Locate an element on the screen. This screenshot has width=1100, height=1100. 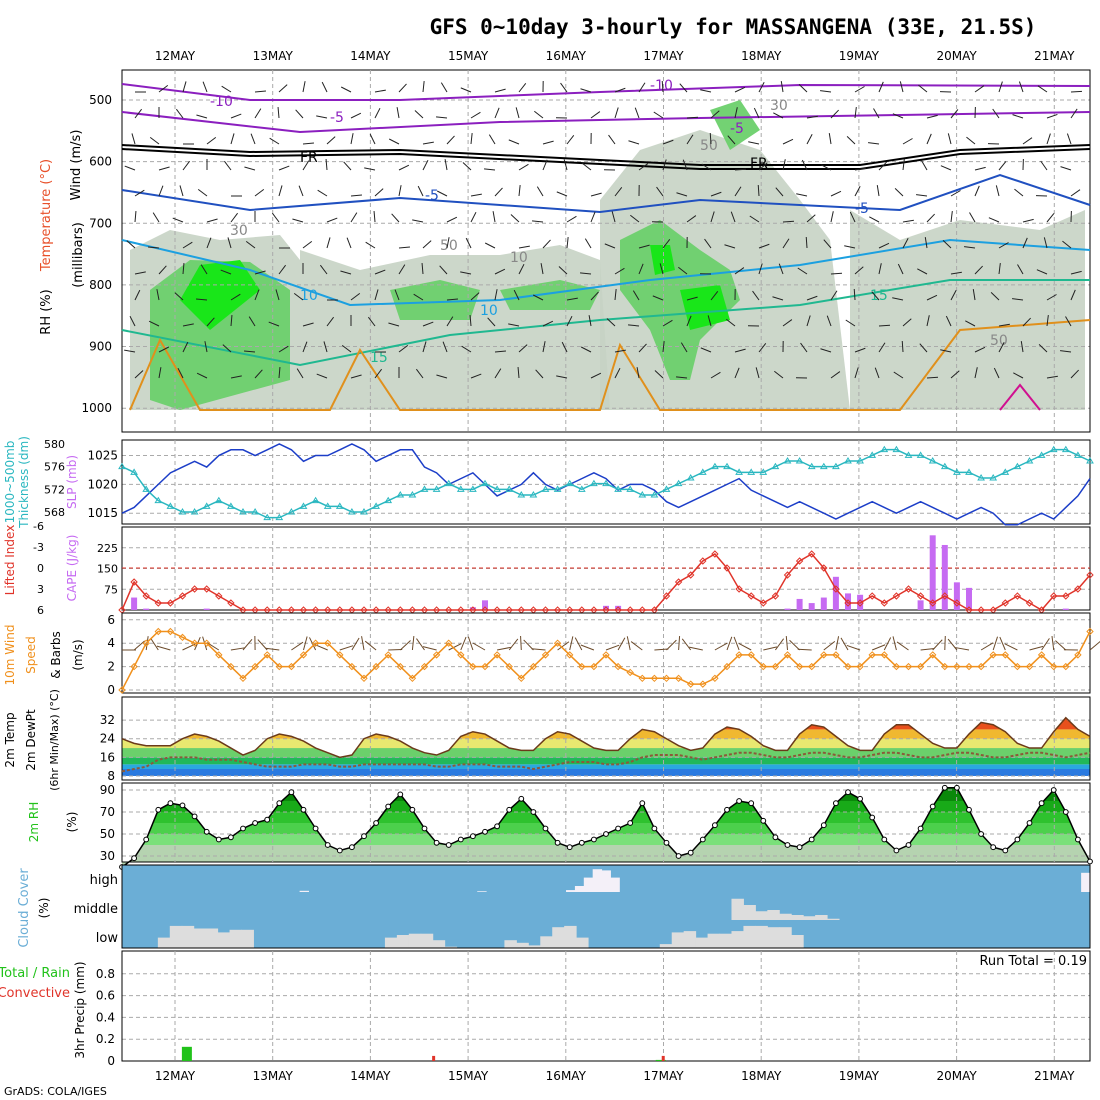
rh-frame is located at coordinates (606, 822).